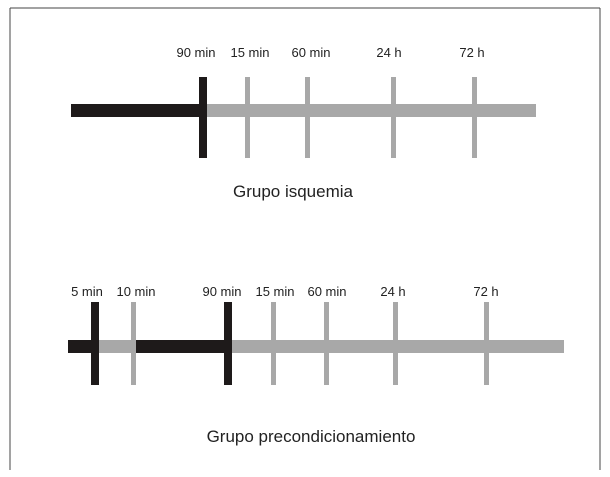 This screenshot has width=610, height=477. What do you see at coordinates (87, 291) in the screenshot?
I see `precond-label-5min: 5 min` at bounding box center [87, 291].